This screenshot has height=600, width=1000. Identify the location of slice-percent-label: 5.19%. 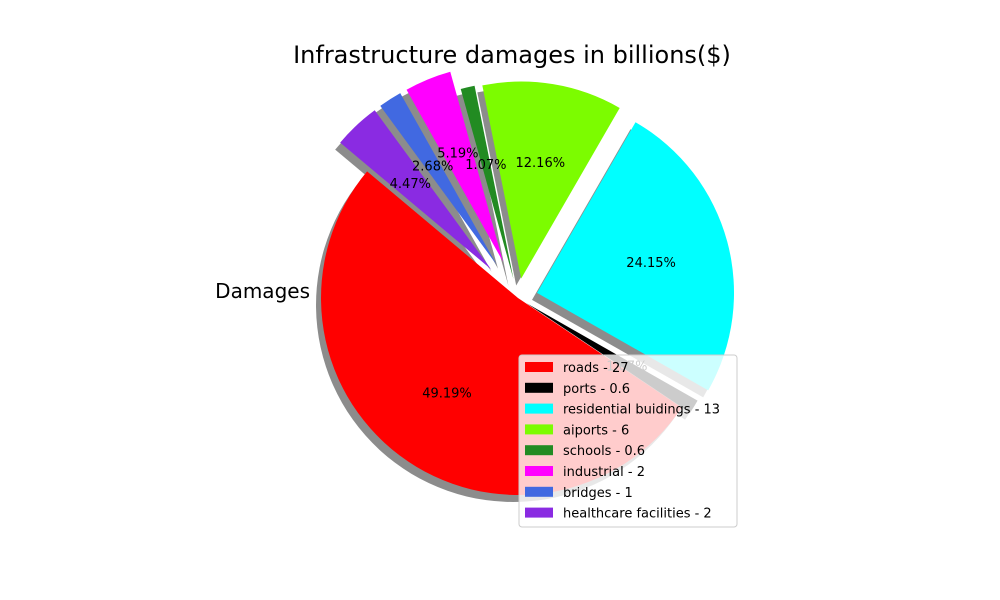
(457, 153).